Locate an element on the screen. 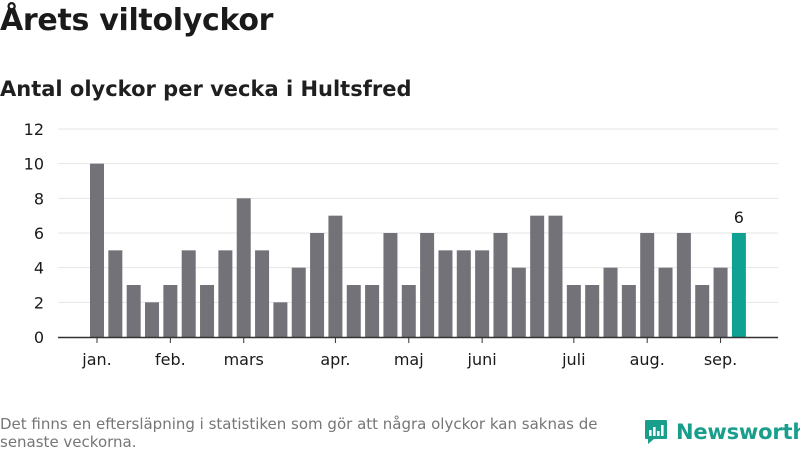 Image resolution: width=800 pixels, height=451 pixels. newsworthy-icon is located at coordinates (656, 432).